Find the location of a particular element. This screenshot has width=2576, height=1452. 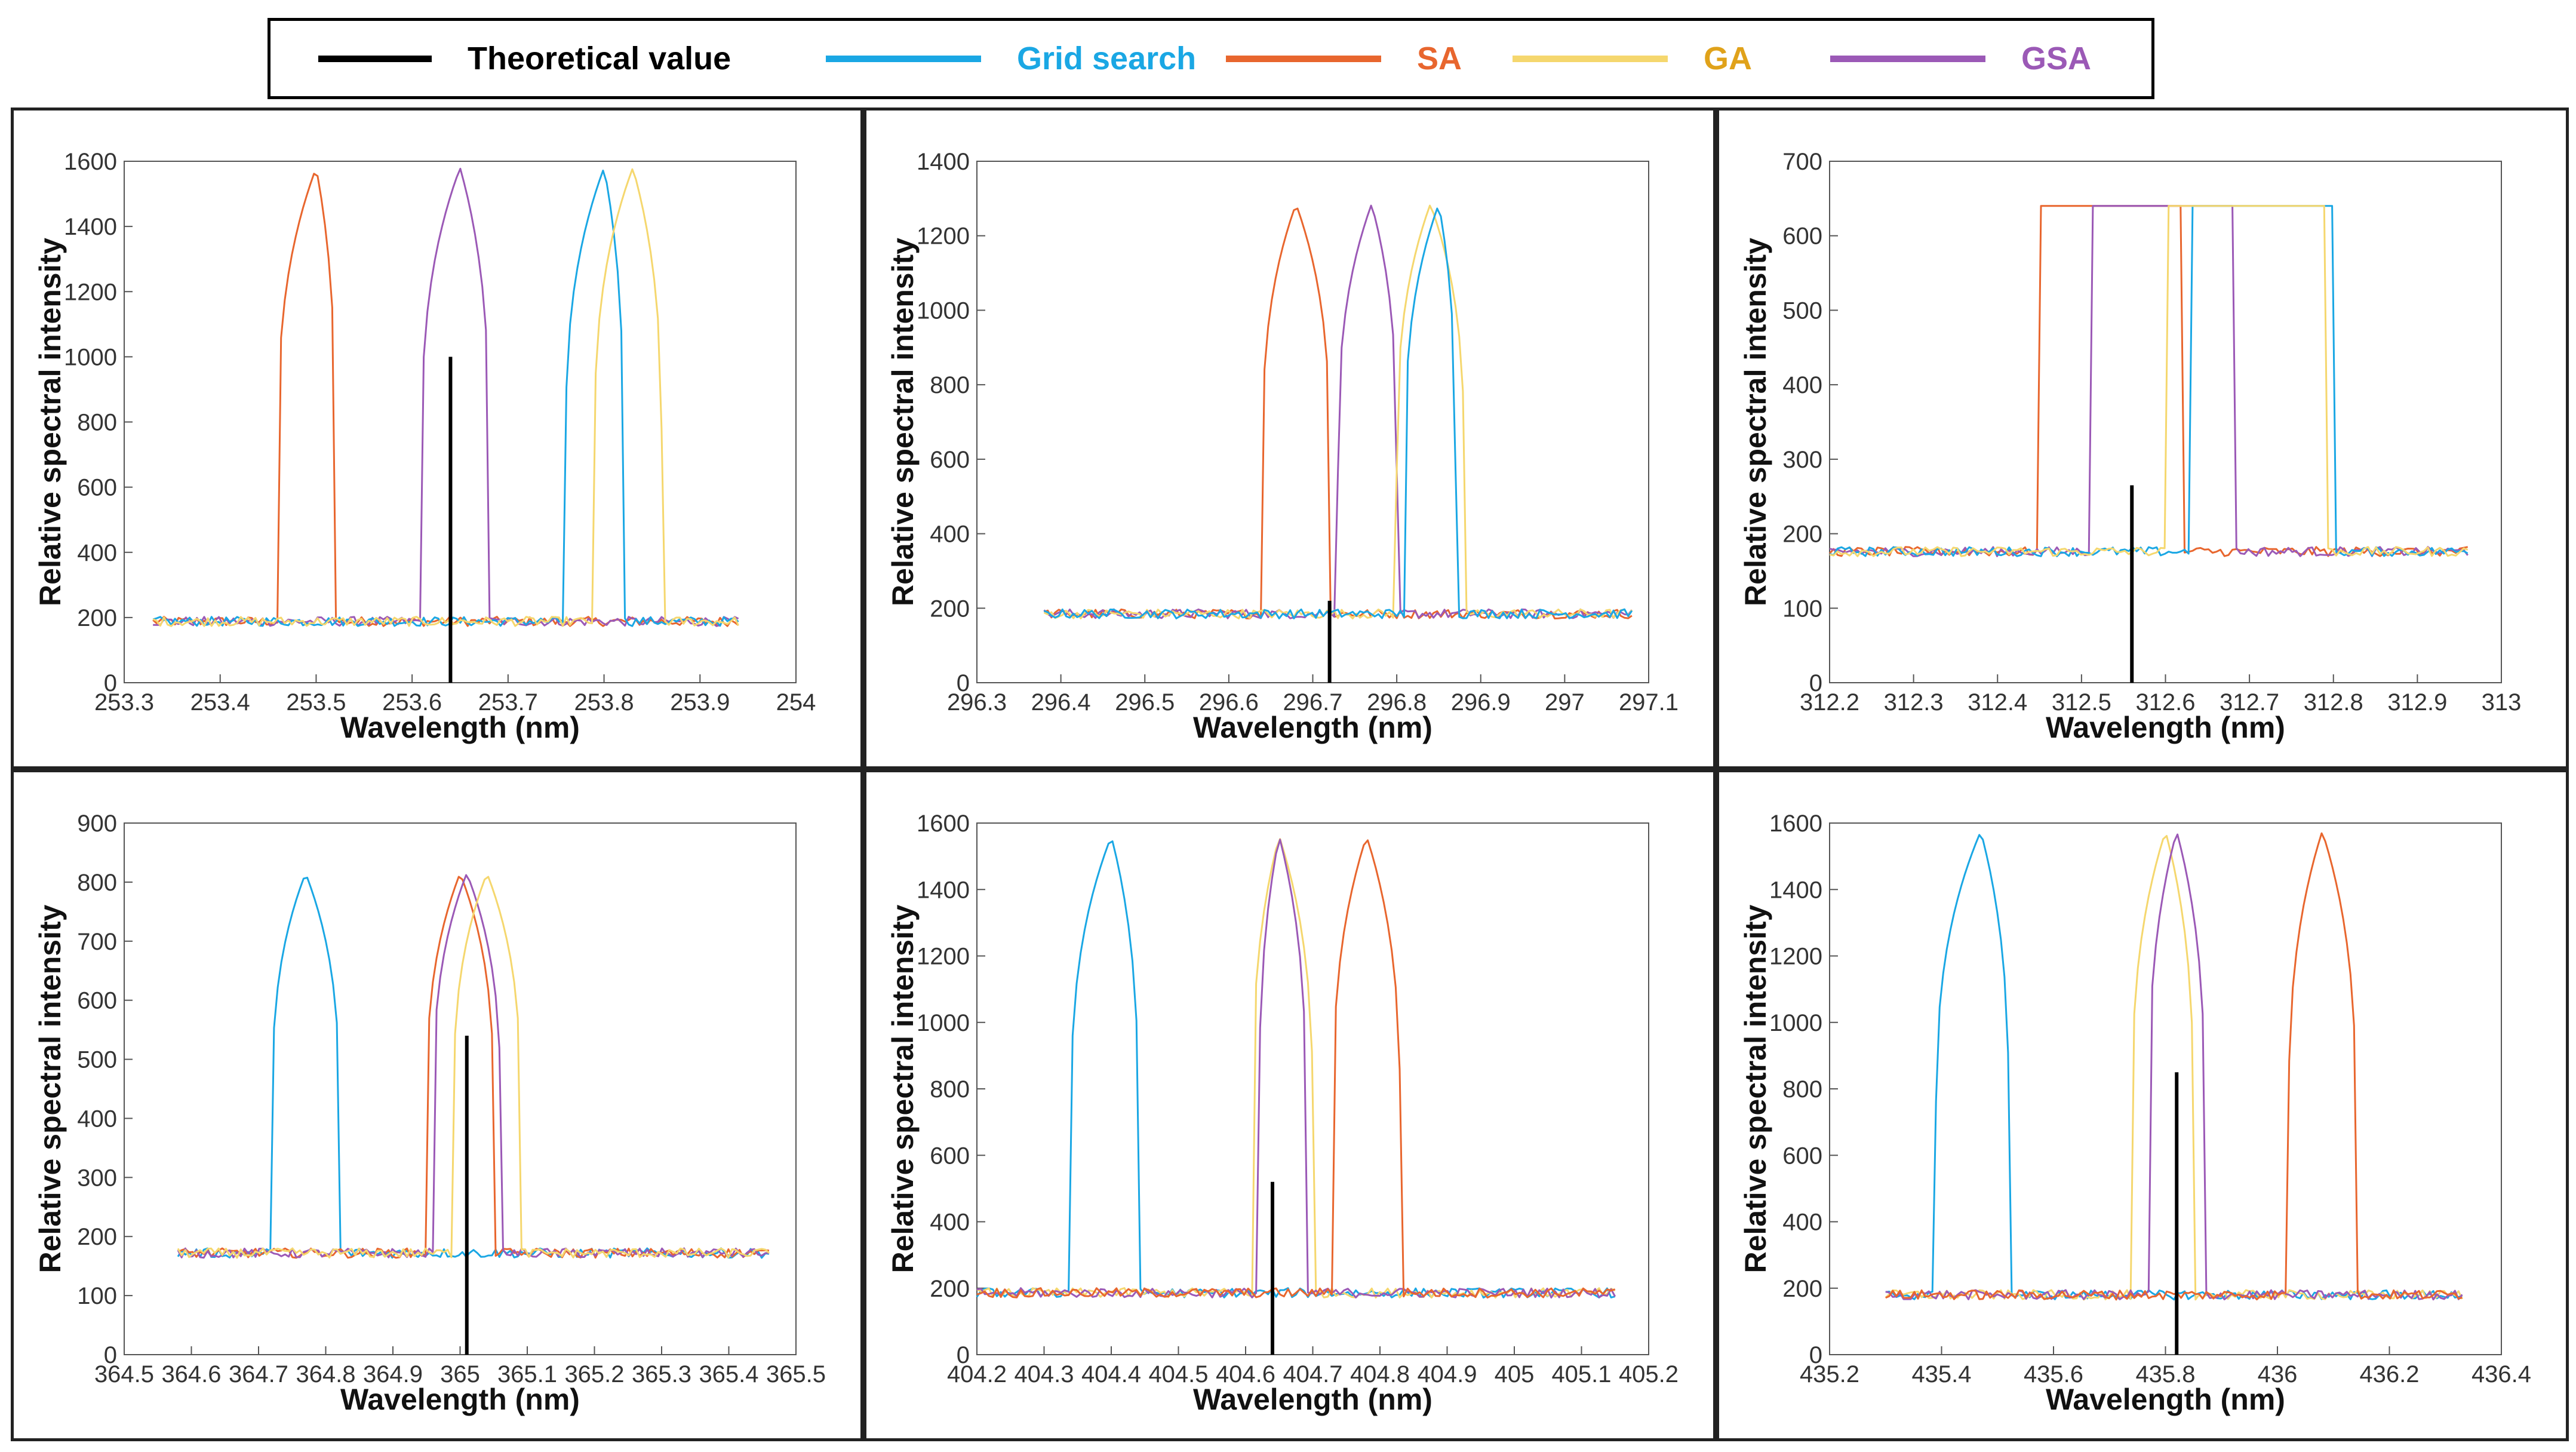

legend-swatch-ga is located at coordinates (1590, 59).